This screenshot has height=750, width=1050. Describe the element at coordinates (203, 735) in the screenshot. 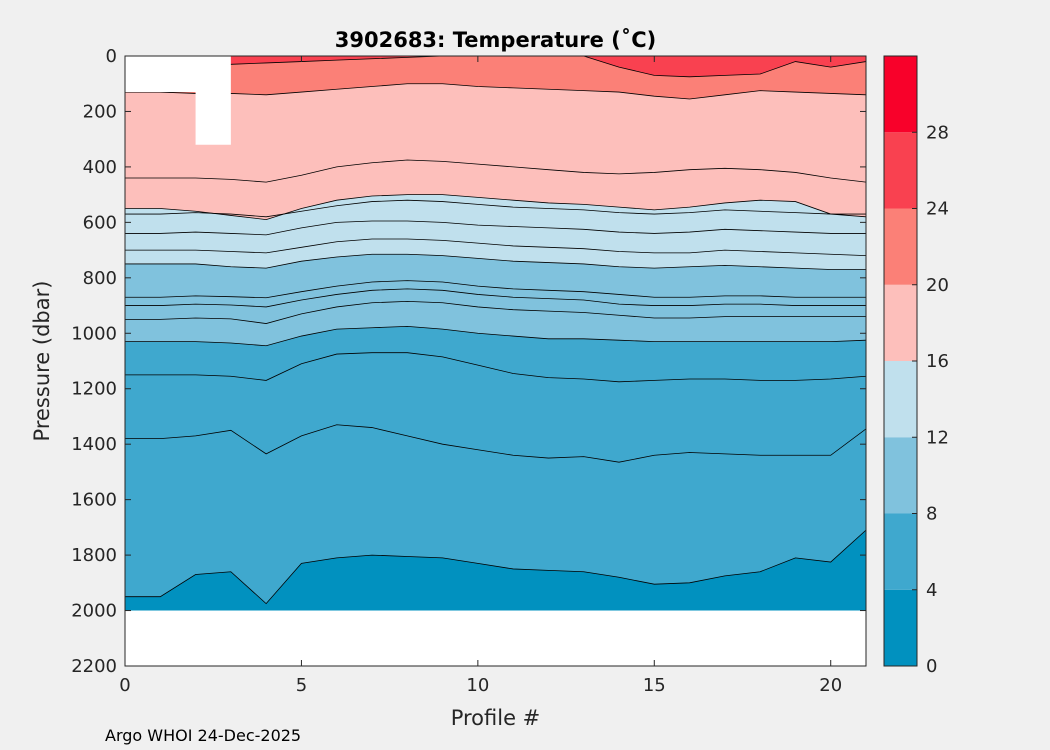

I see `footer-credit: Argo WHOI 24-Dec-2025` at that location.